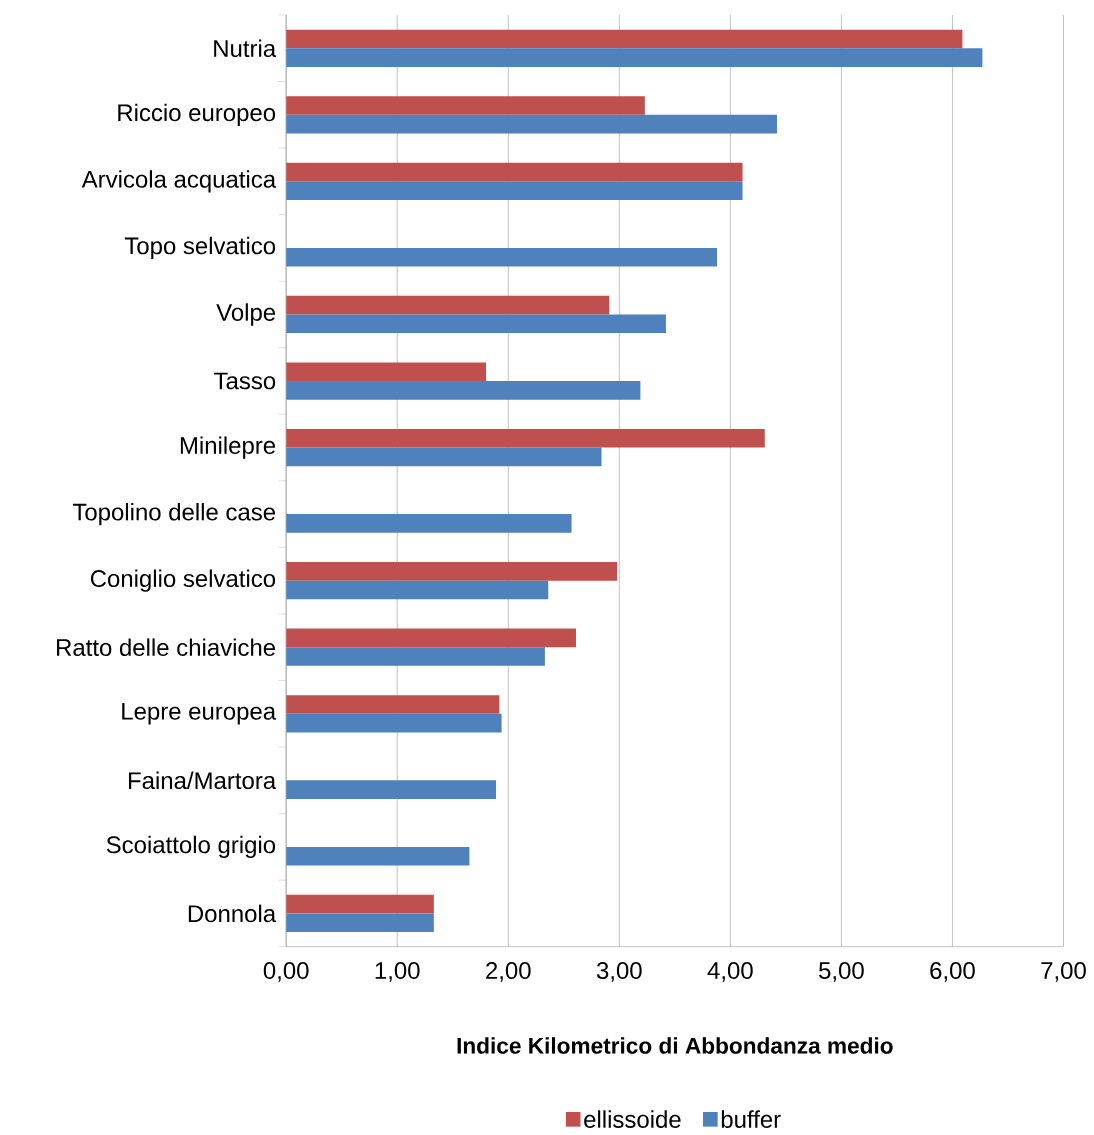  Describe the element at coordinates (165, 647) in the screenshot. I see `y-tick-label: Ratto delle chiaviche` at that location.